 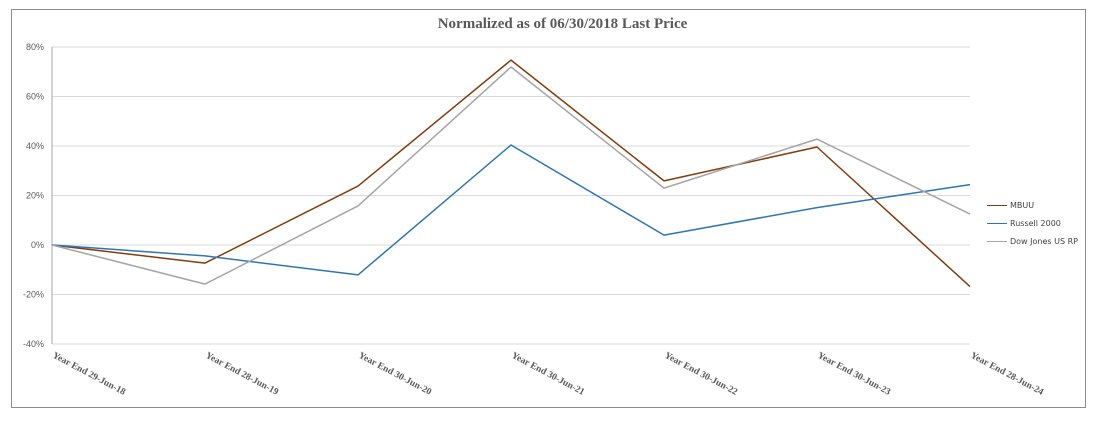 I want to click on y-tick-label: -40%, so click(x=33, y=344).